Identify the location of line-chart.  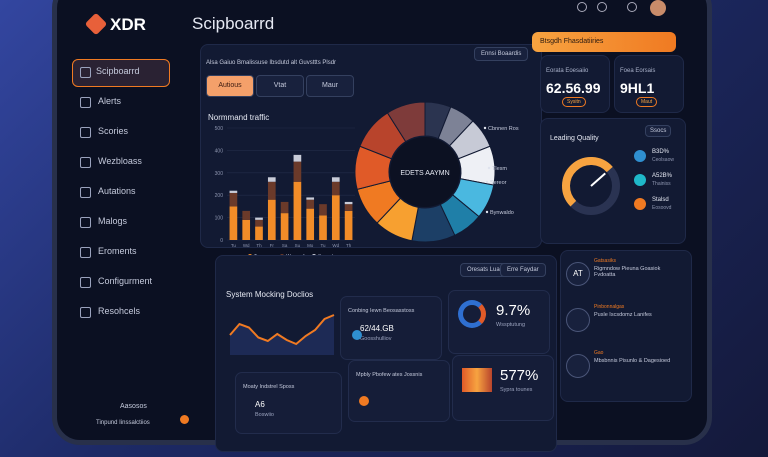
(282, 334).